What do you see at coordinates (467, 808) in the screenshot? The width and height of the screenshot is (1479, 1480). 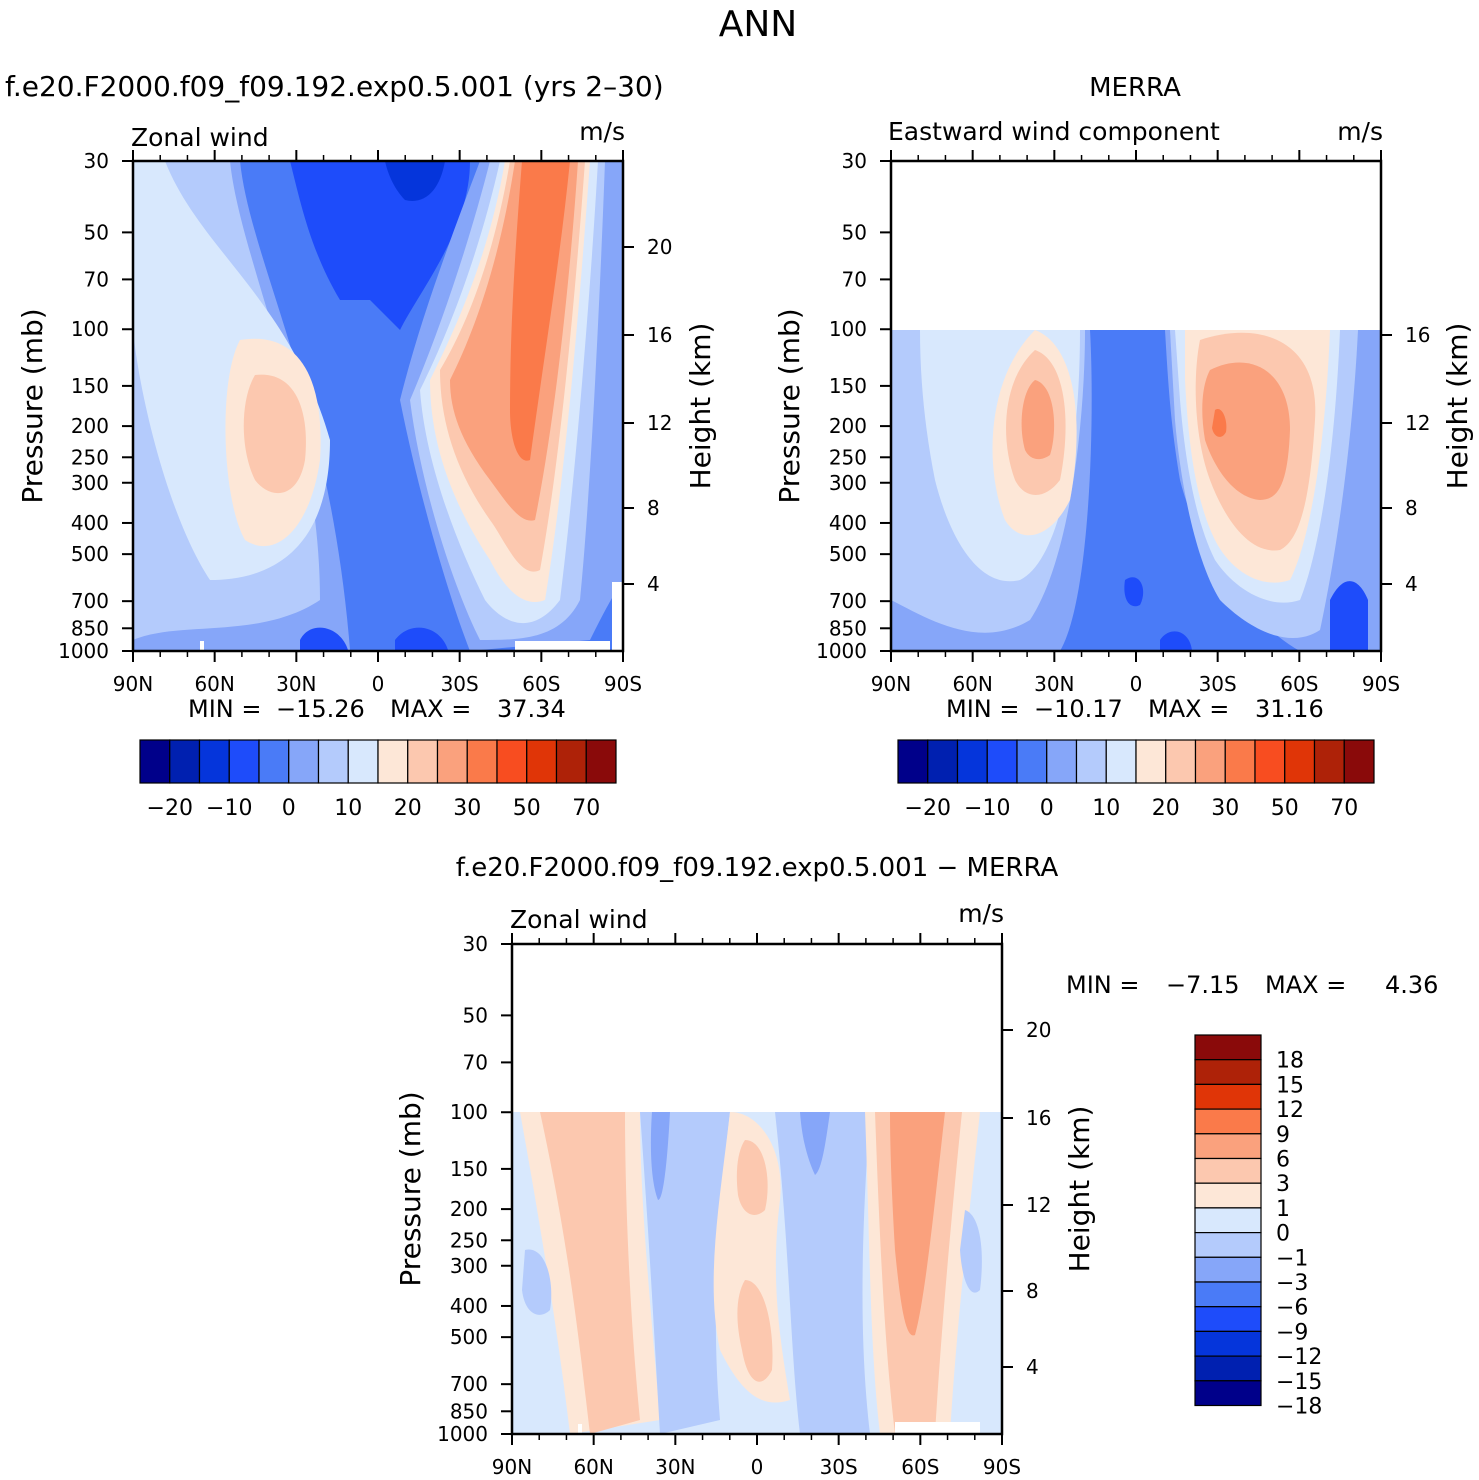 I see `colorbar-label: 30` at bounding box center [467, 808].